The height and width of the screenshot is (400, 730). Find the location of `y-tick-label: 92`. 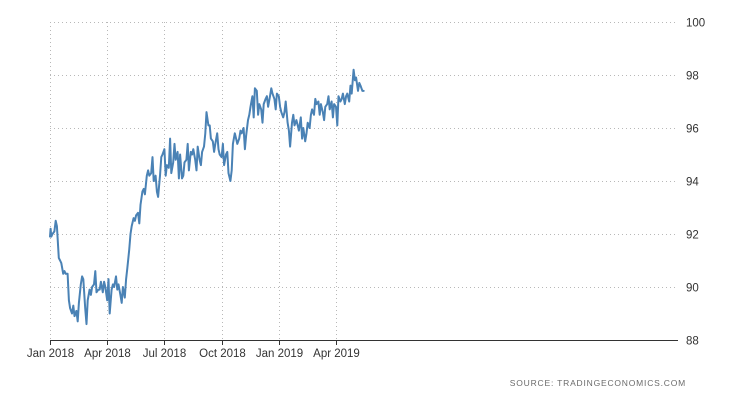

y-tick-label: 92 is located at coordinates (692, 236).